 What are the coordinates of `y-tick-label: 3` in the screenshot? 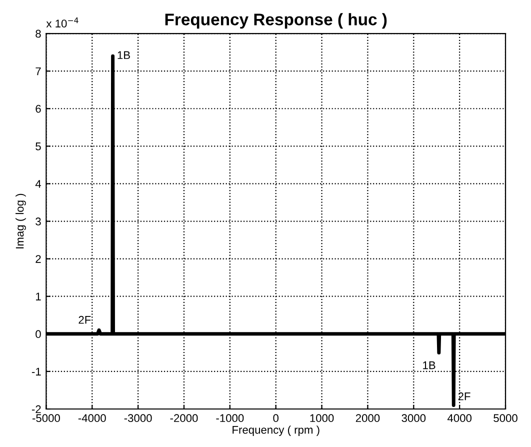 It's located at (38, 222).